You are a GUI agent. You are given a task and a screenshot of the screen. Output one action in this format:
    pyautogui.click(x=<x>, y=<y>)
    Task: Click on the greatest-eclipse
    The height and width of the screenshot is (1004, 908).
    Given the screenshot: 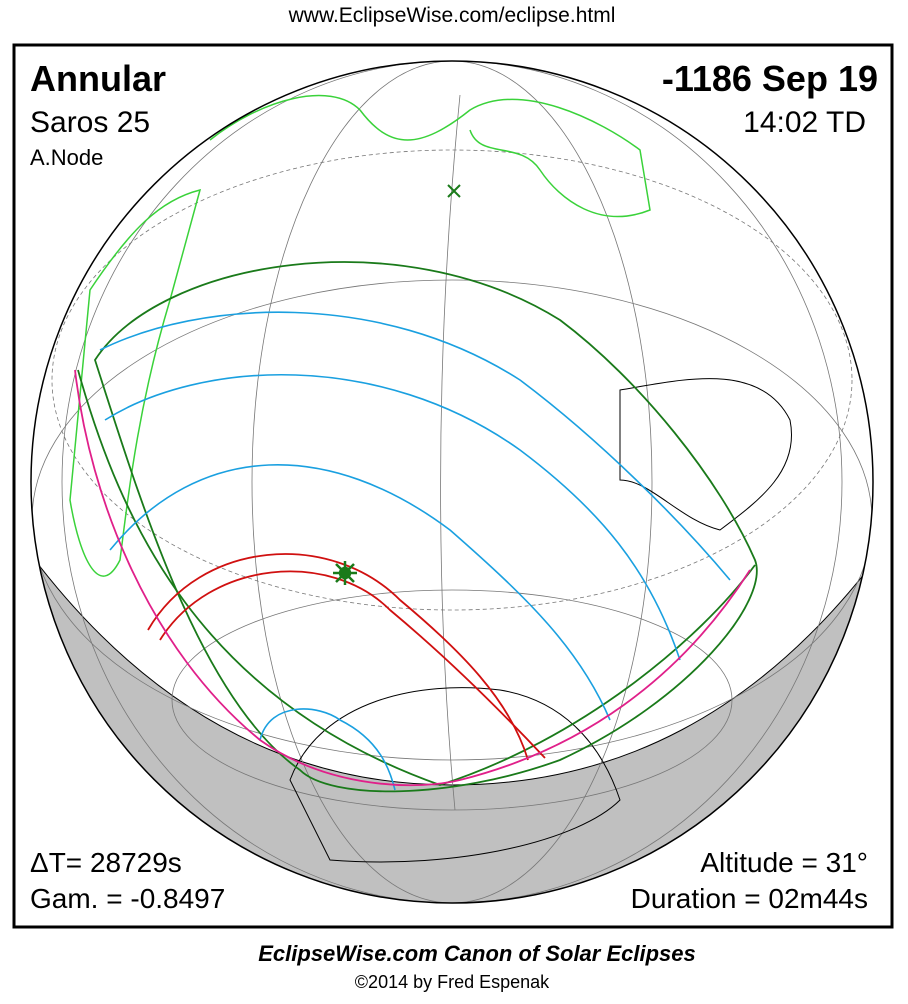 What is the action you would take?
    pyautogui.click(x=345, y=573)
    